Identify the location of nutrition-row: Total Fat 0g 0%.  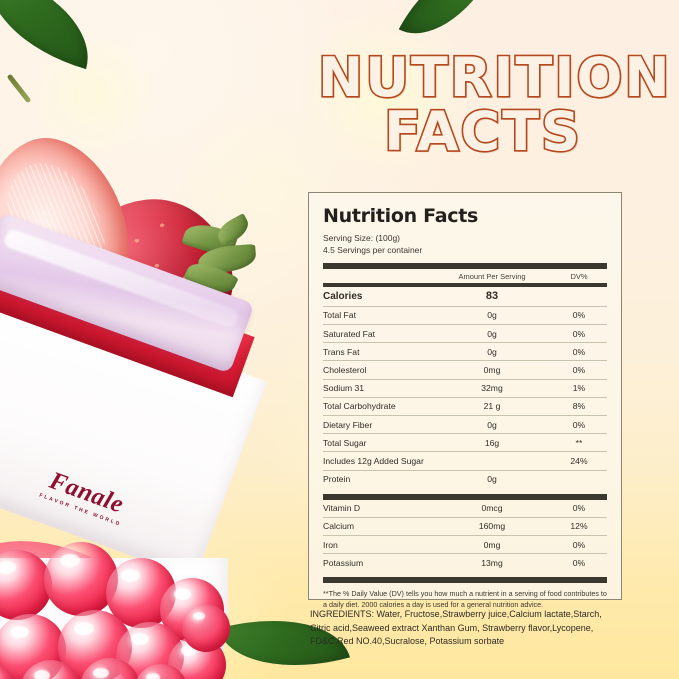
(465, 316).